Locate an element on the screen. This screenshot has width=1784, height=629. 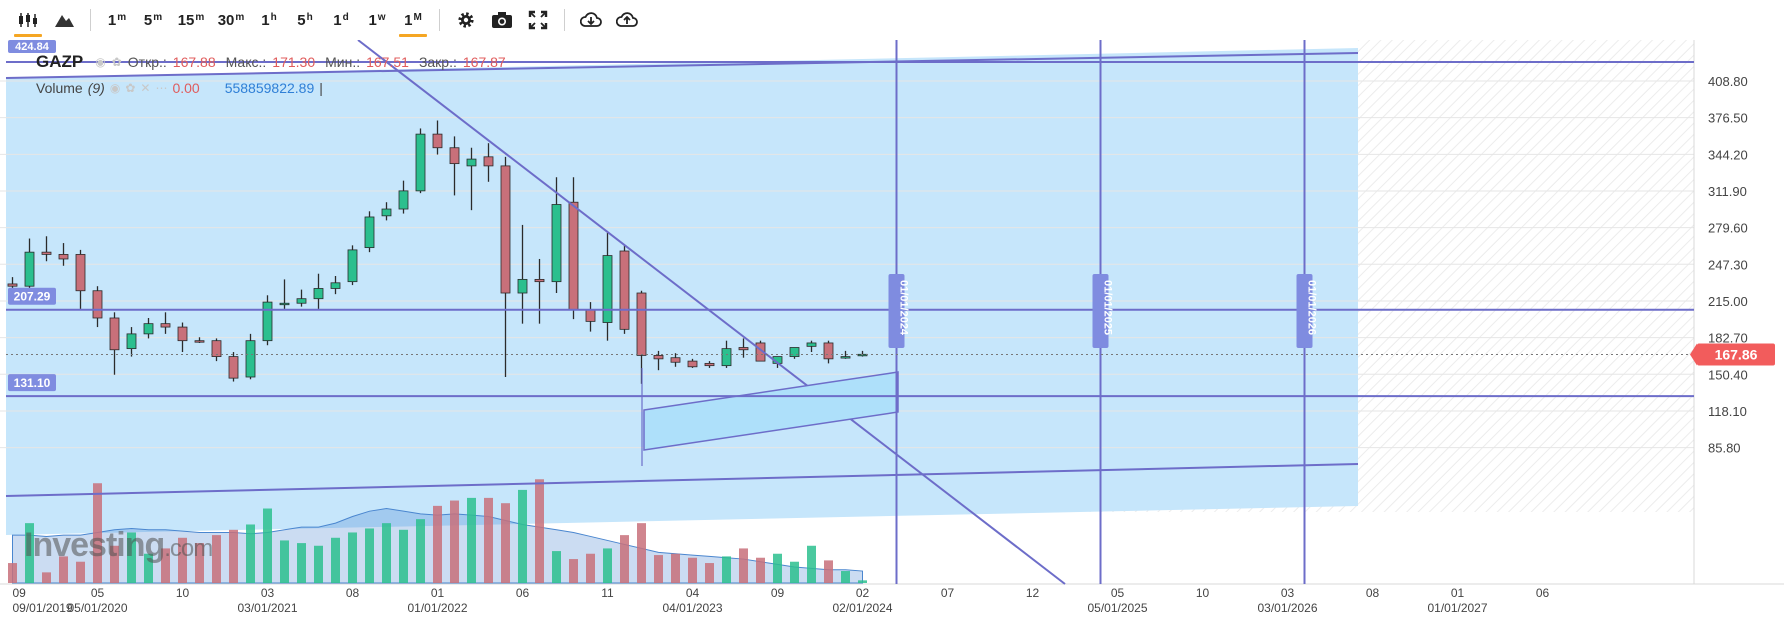
timeframe-unit: m is located at coordinates (122, 17).